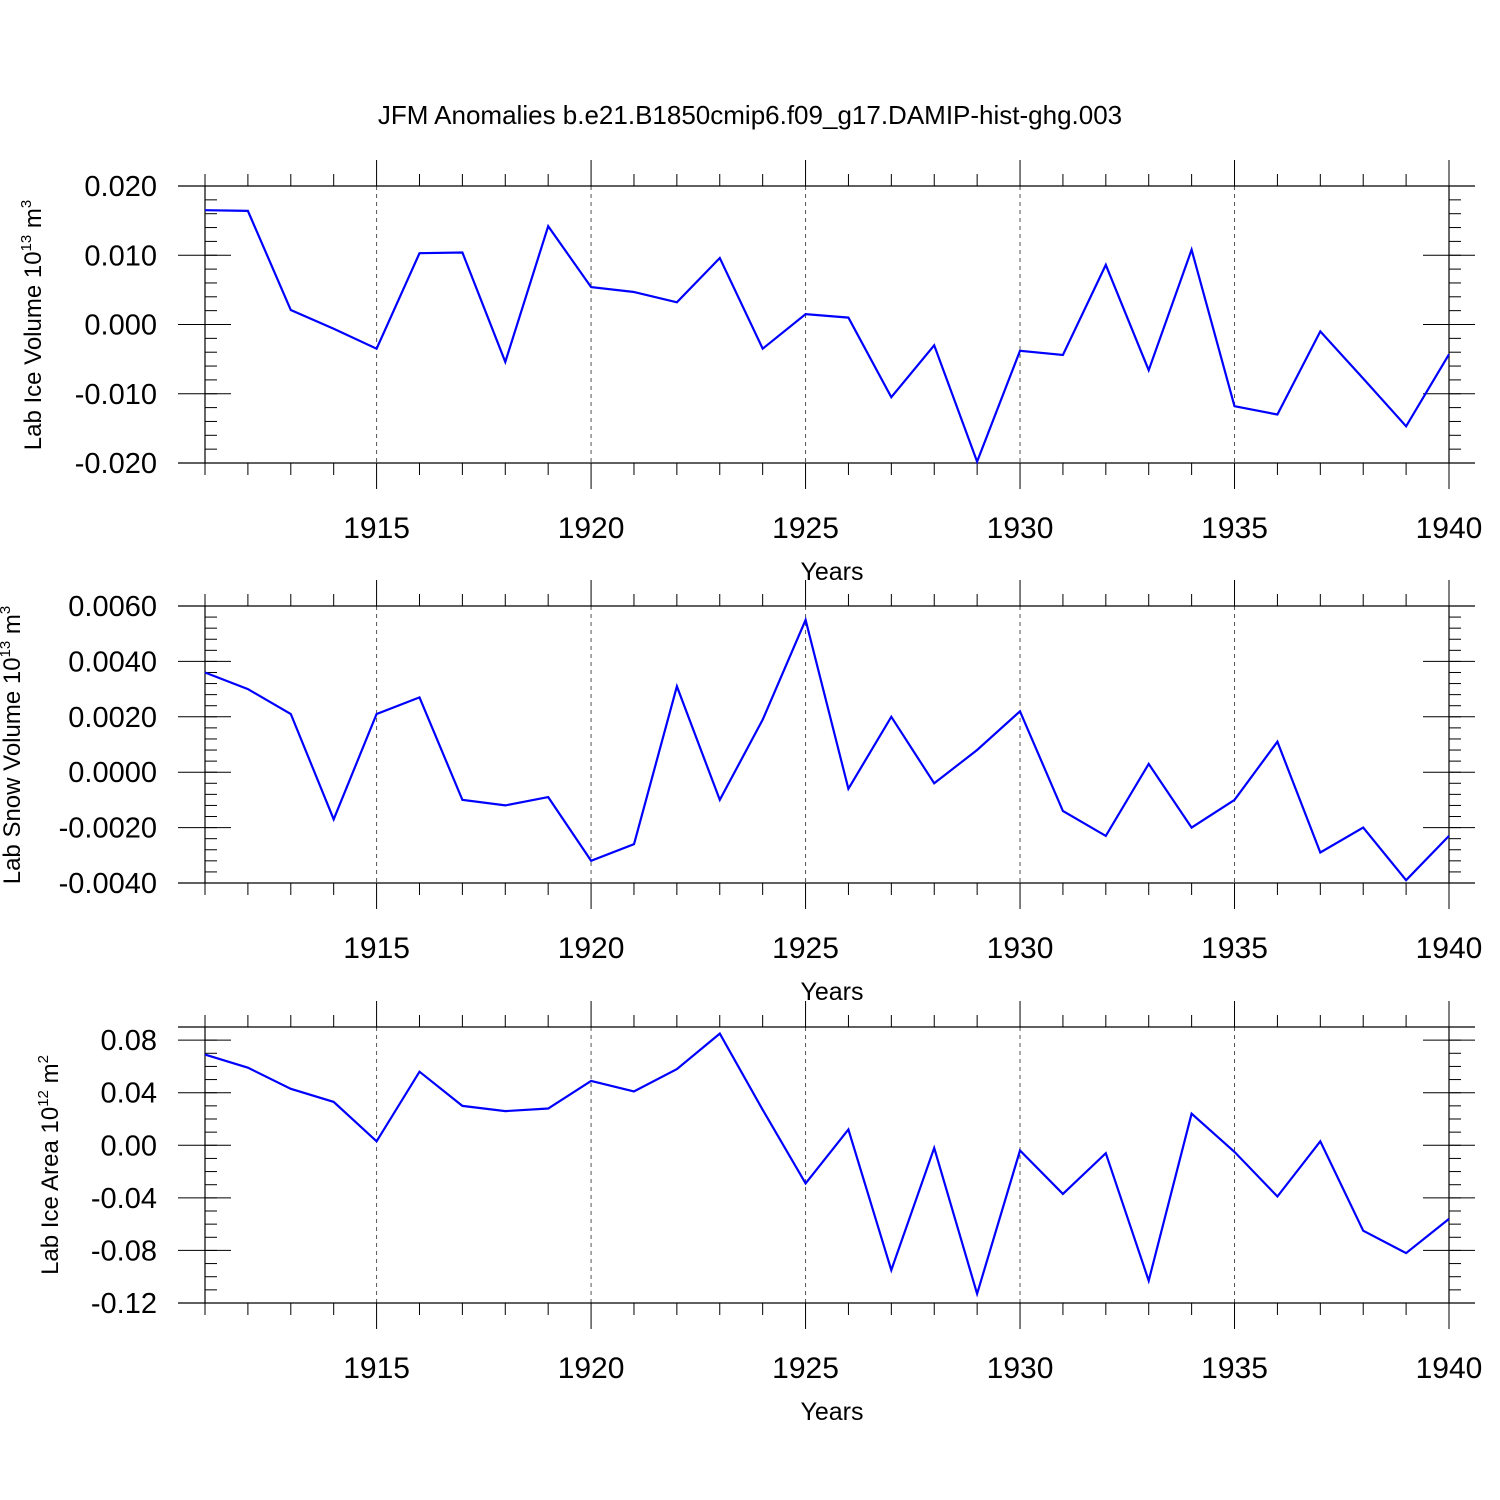  I want to click on y-tick-label: -0.08, so click(124, 1251).